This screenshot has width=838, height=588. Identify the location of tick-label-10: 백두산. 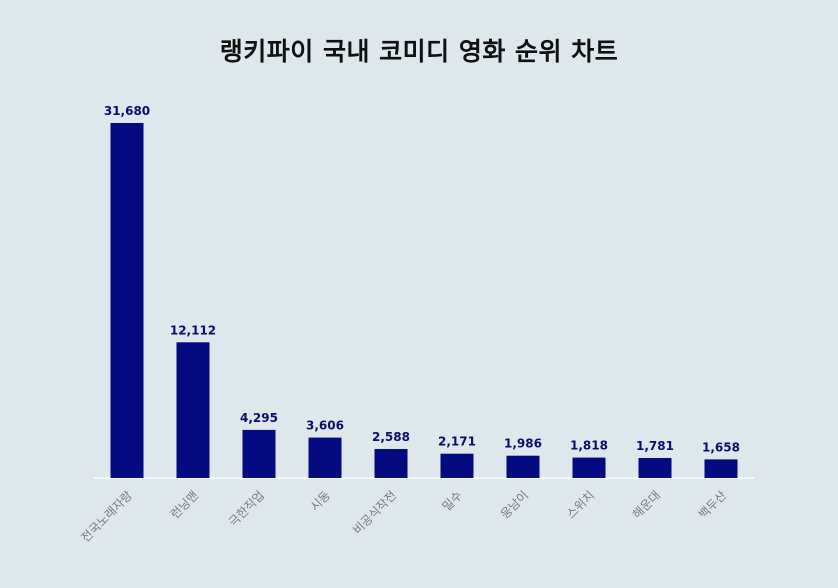
(712, 504).